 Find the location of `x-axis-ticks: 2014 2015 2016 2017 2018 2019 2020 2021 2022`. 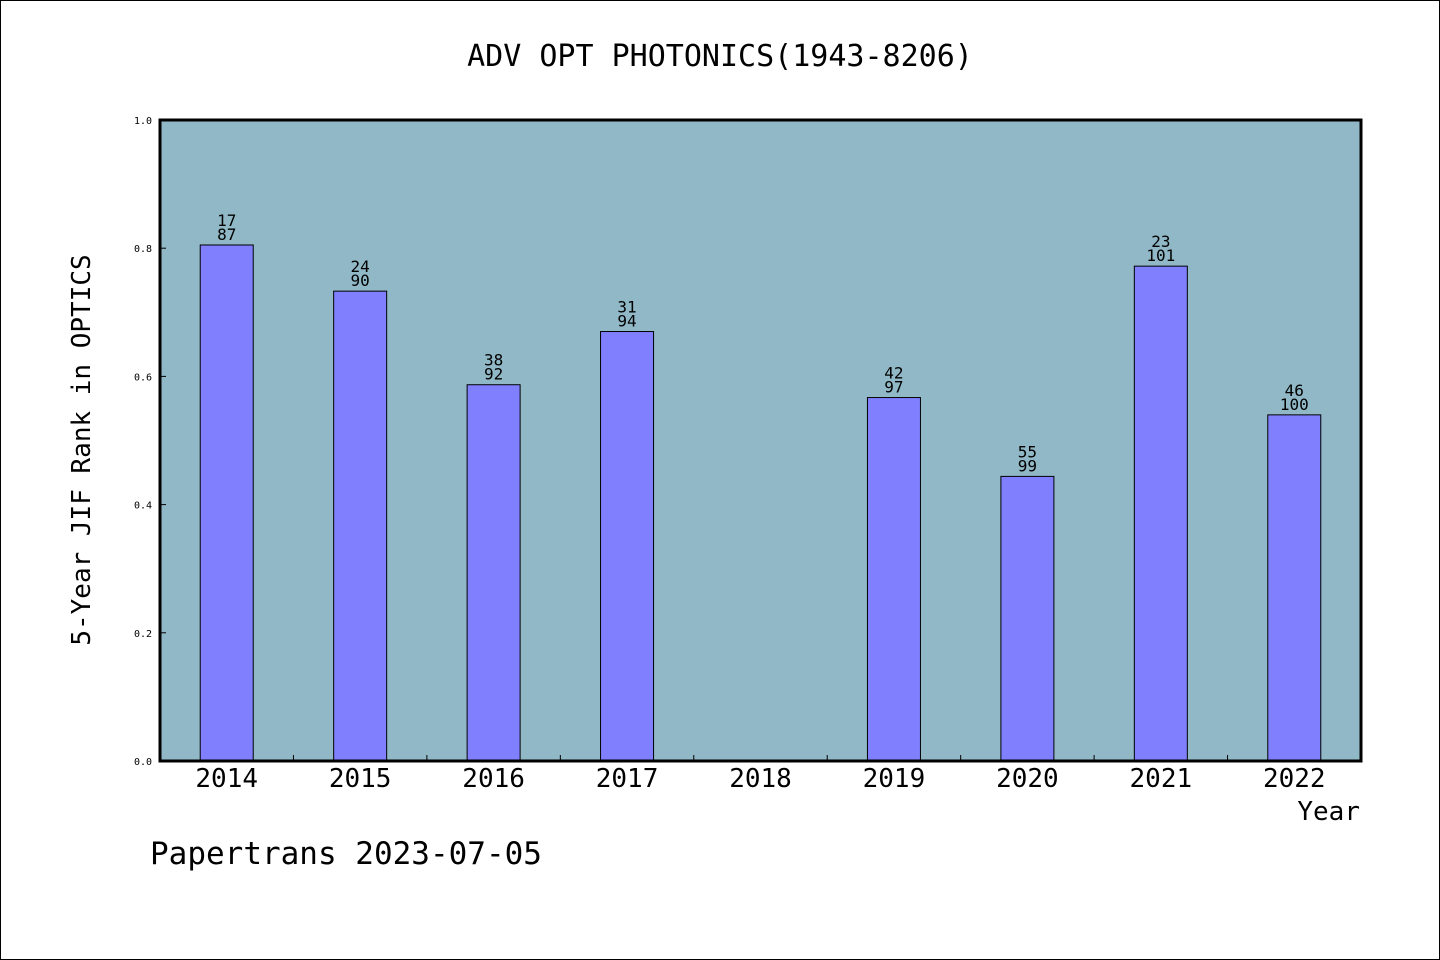

x-axis-ticks: 2014 2015 2016 2017 2018 2019 2020 2021 2022 is located at coordinates (760, 774).